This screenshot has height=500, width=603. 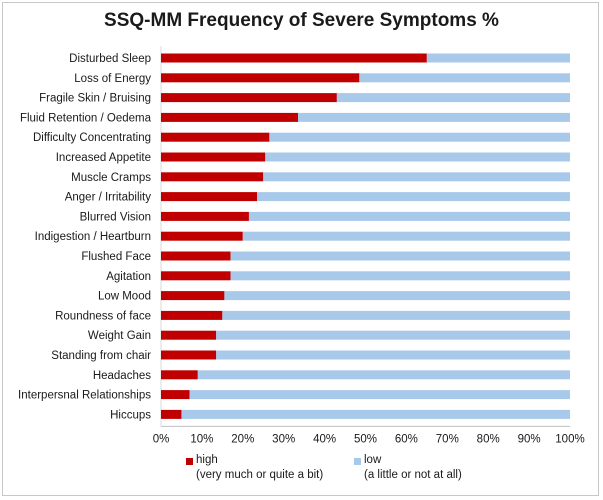 I want to click on x-tick-label: 0%, so click(x=161, y=439).